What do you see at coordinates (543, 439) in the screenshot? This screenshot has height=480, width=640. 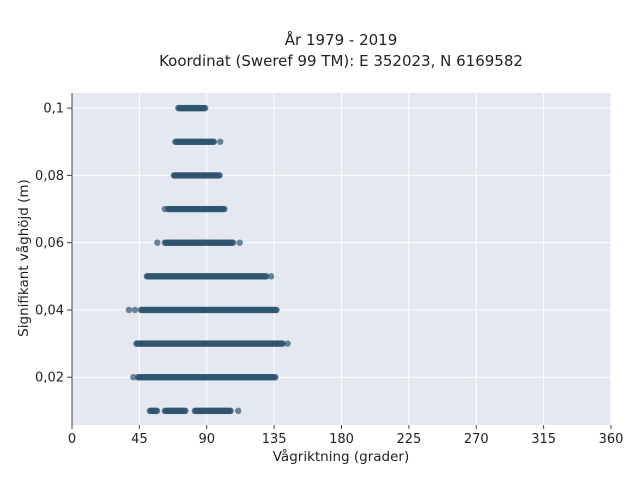 I see `x-tick-label: 315` at bounding box center [543, 439].